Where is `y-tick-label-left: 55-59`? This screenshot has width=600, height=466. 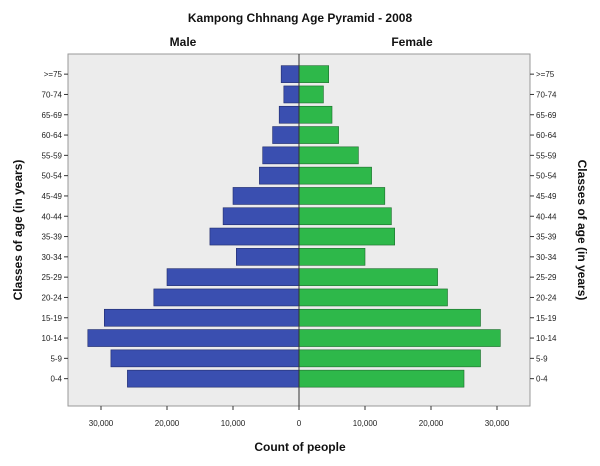
y-tick-label-left: 55-59 is located at coordinates (52, 155).